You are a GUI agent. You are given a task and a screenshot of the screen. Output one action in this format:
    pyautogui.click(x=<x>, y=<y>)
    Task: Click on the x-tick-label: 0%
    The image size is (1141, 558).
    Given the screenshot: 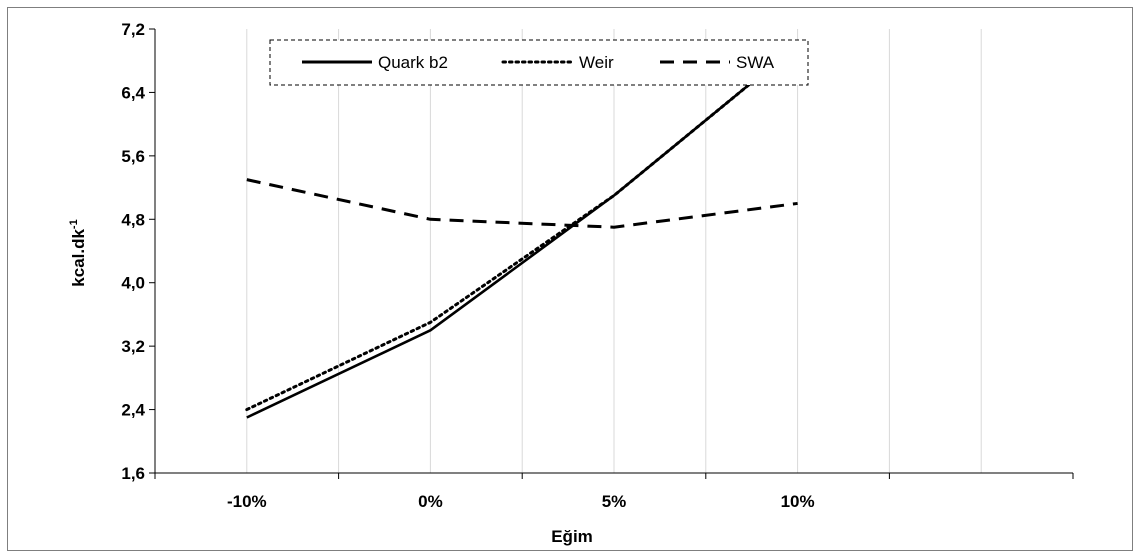 What is the action you would take?
    pyautogui.click(x=430, y=501)
    